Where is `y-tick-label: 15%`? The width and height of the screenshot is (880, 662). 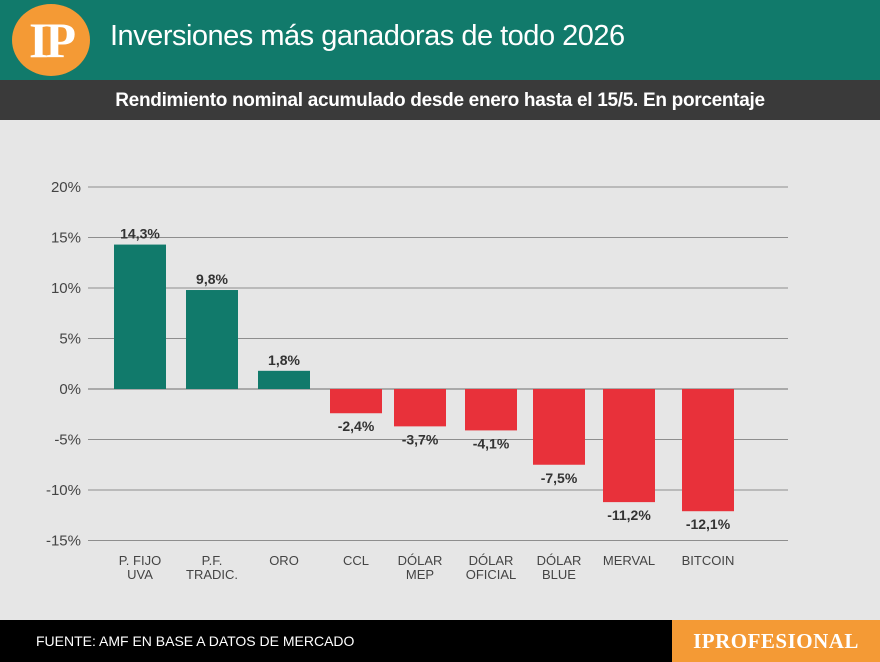 y-tick-label: 15% is located at coordinates (66, 238).